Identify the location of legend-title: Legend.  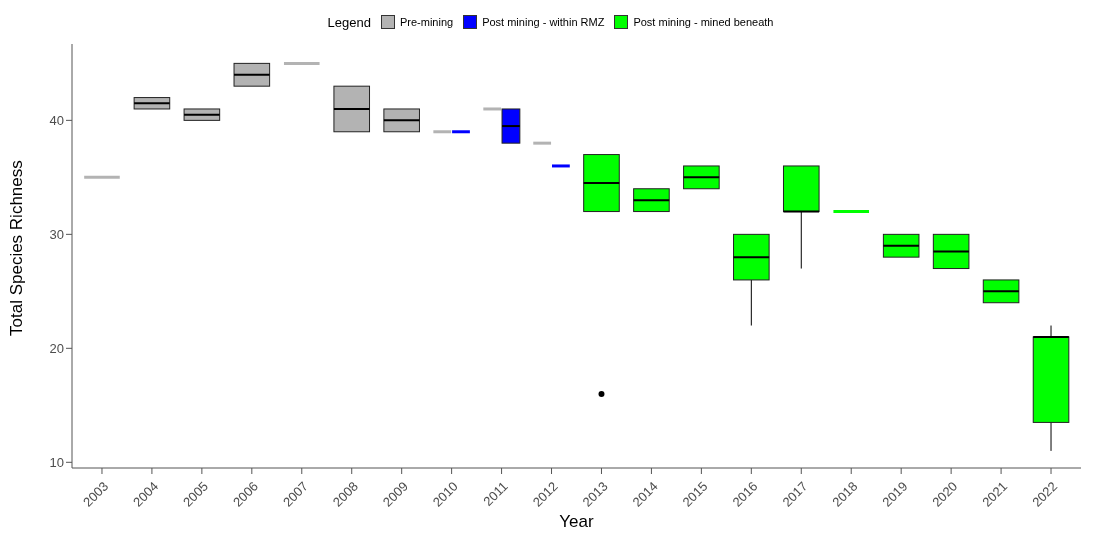
(349, 22).